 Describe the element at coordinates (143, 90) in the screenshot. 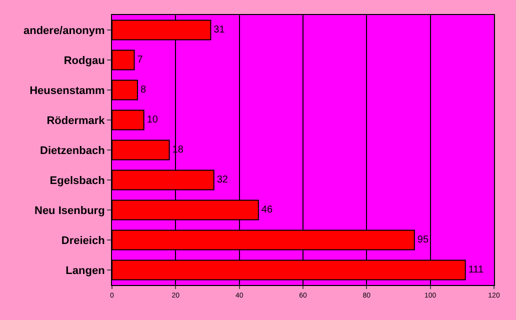

I see `data-label: 8` at that location.